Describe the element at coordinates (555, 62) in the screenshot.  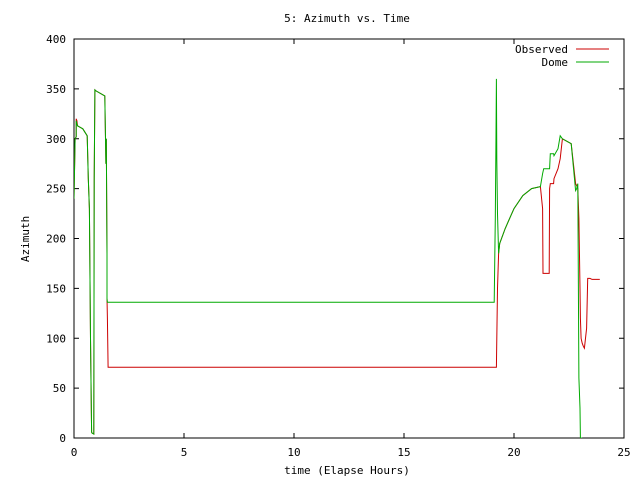
I see `legend-label-dome: Dome` at that location.